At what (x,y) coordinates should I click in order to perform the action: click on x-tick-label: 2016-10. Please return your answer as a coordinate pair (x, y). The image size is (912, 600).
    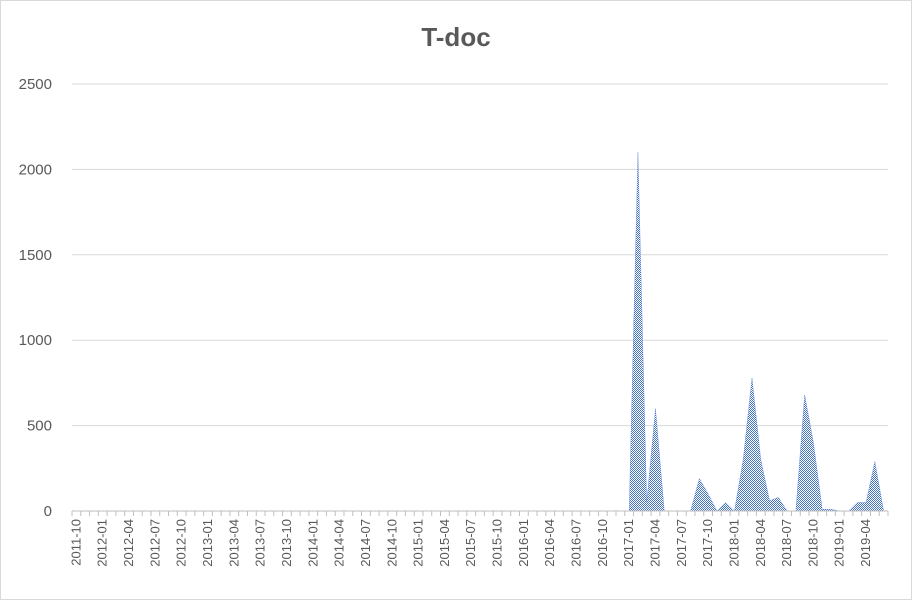
    Looking at the image, I should click on (602, 543).